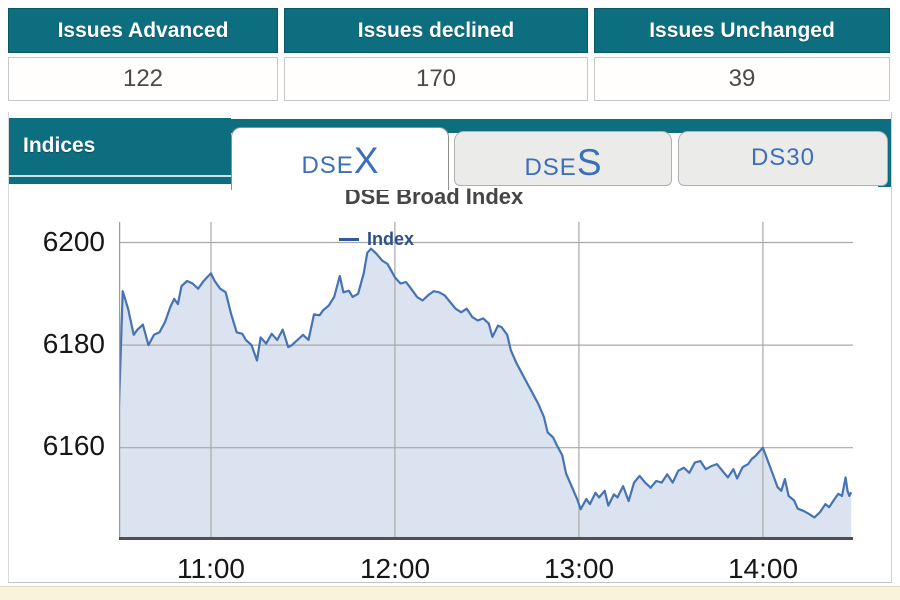  I want to click on tab-ds30: DS30, so click(783, 158).